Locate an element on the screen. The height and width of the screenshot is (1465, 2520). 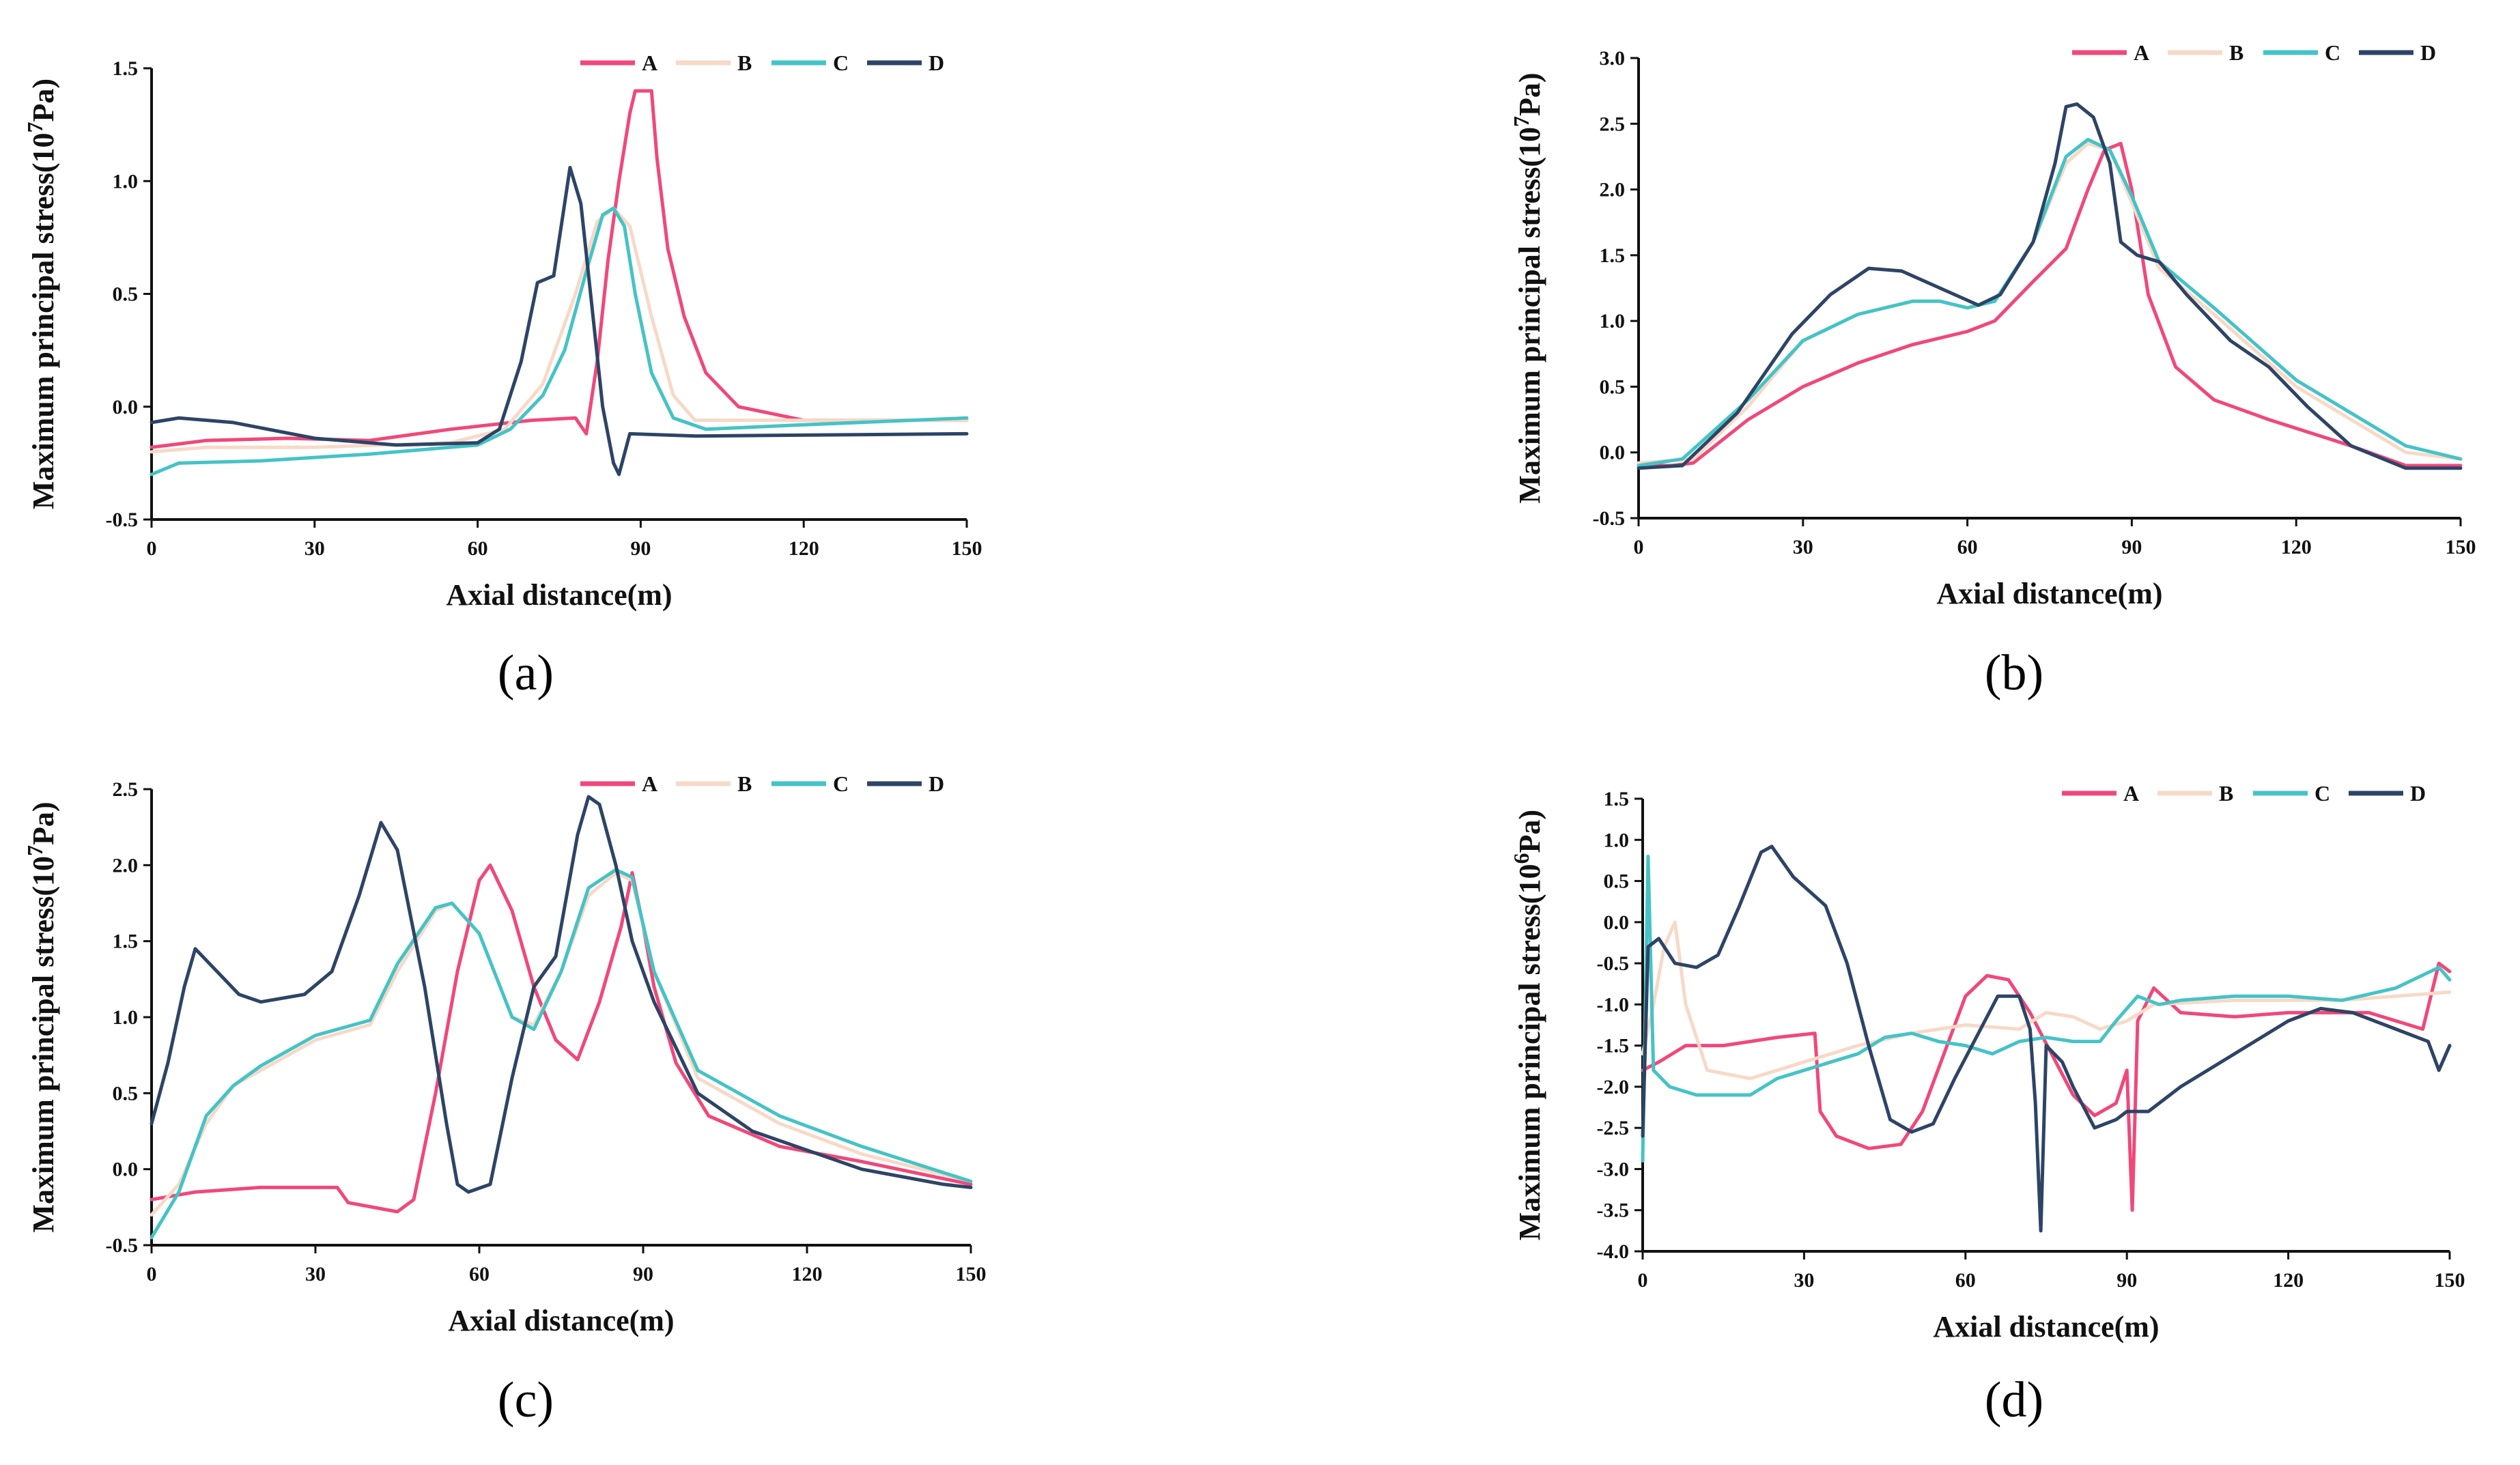
y-tick-label: -2.0 is located at coordinates (1613, 1087).